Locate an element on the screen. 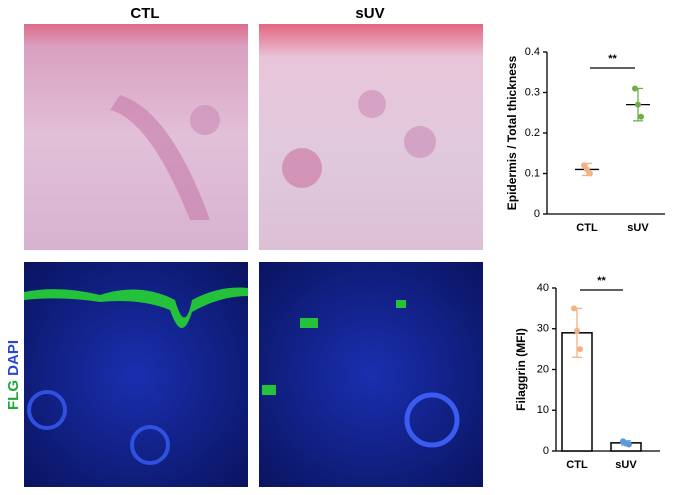 Image resolution: width=695 pixels, height=495 pixels. he-image-ctl is located at coordinates (136, 137).